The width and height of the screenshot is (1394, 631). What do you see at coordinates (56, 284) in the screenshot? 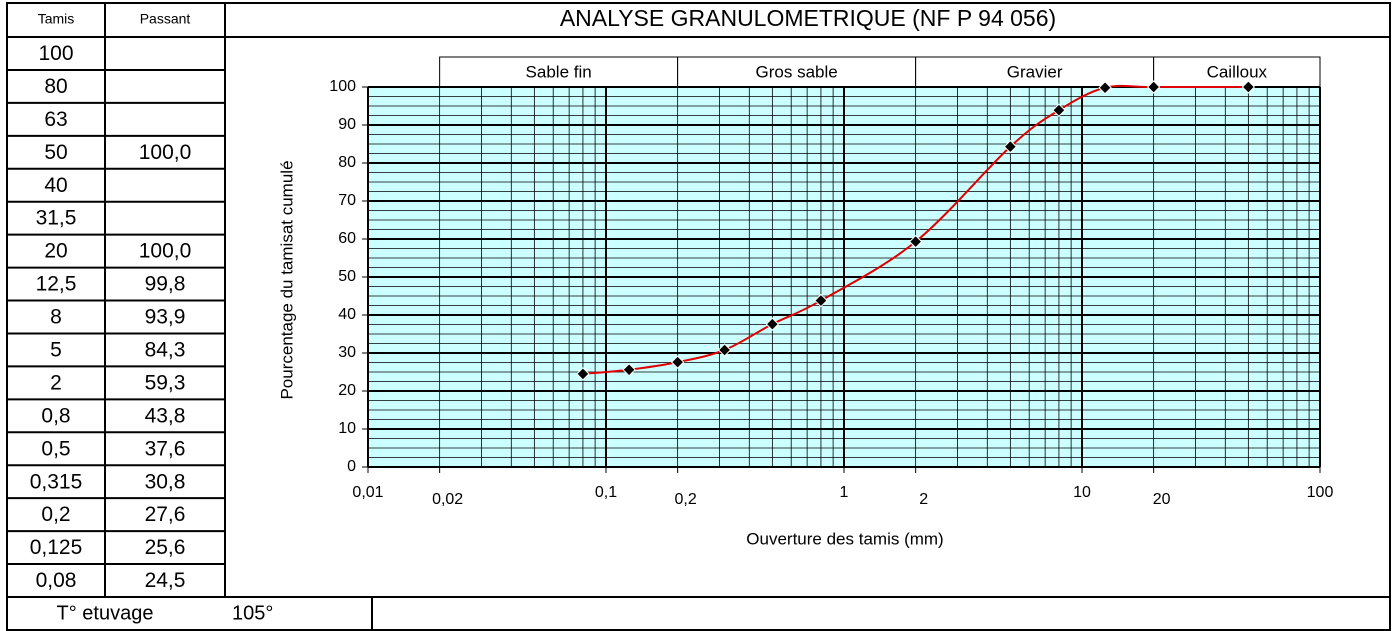
I see `table-cell: 12,5` at bounding box center [56, 284].